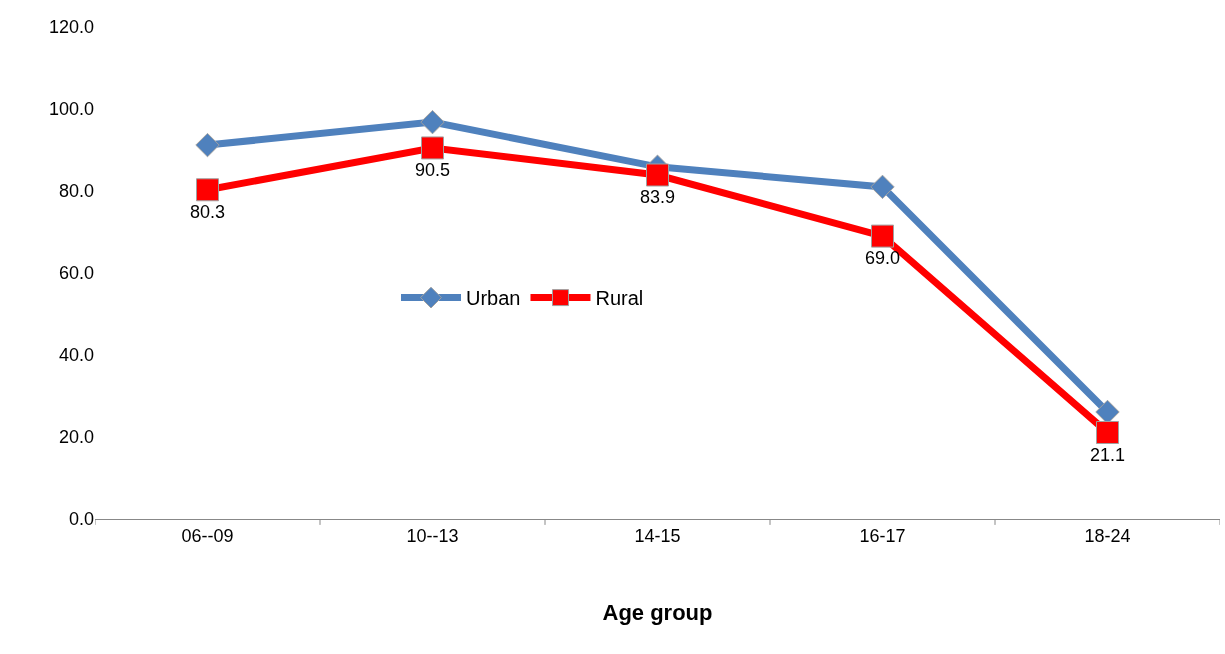  Describe the element at coordinates (207, 212) in the screenshot. I see `data-label: 80.3` at that location.